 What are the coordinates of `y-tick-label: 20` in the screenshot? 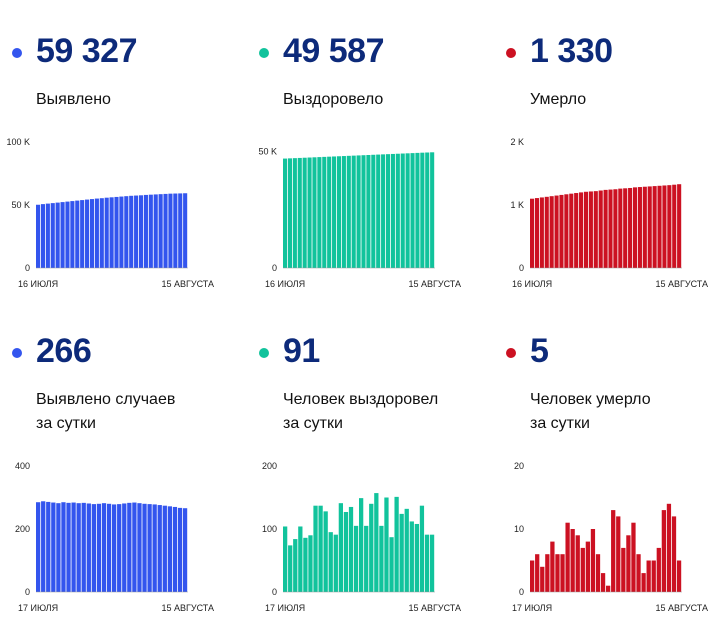 It's located at (519, 466).